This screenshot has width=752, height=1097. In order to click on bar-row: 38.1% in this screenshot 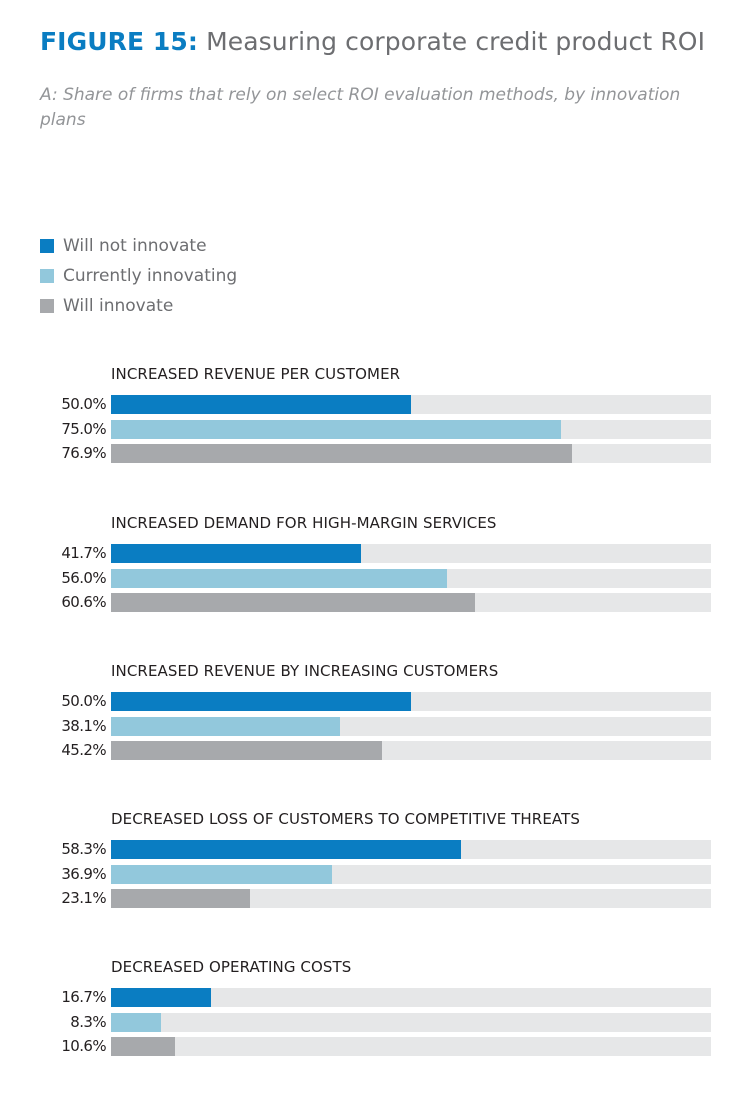, I will do `click(380, 726)`.